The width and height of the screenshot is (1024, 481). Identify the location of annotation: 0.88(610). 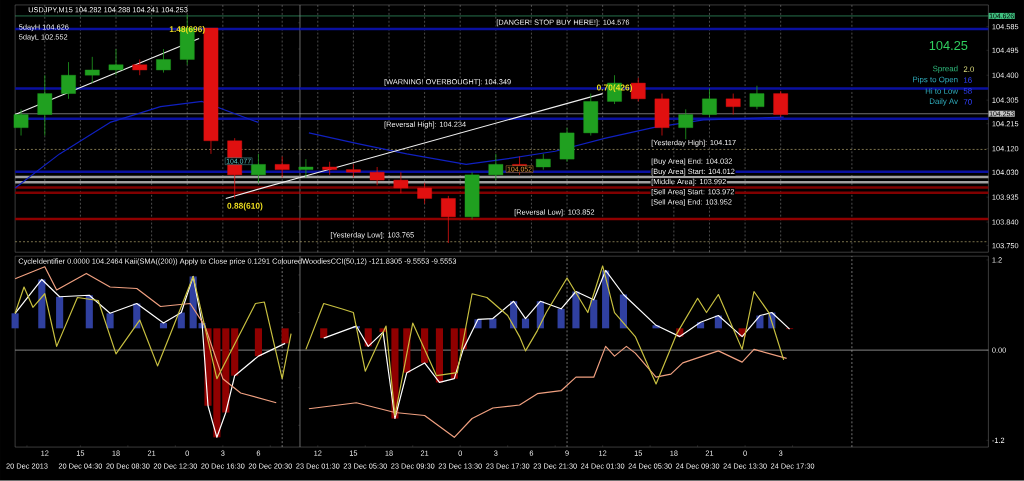
(245, 206).